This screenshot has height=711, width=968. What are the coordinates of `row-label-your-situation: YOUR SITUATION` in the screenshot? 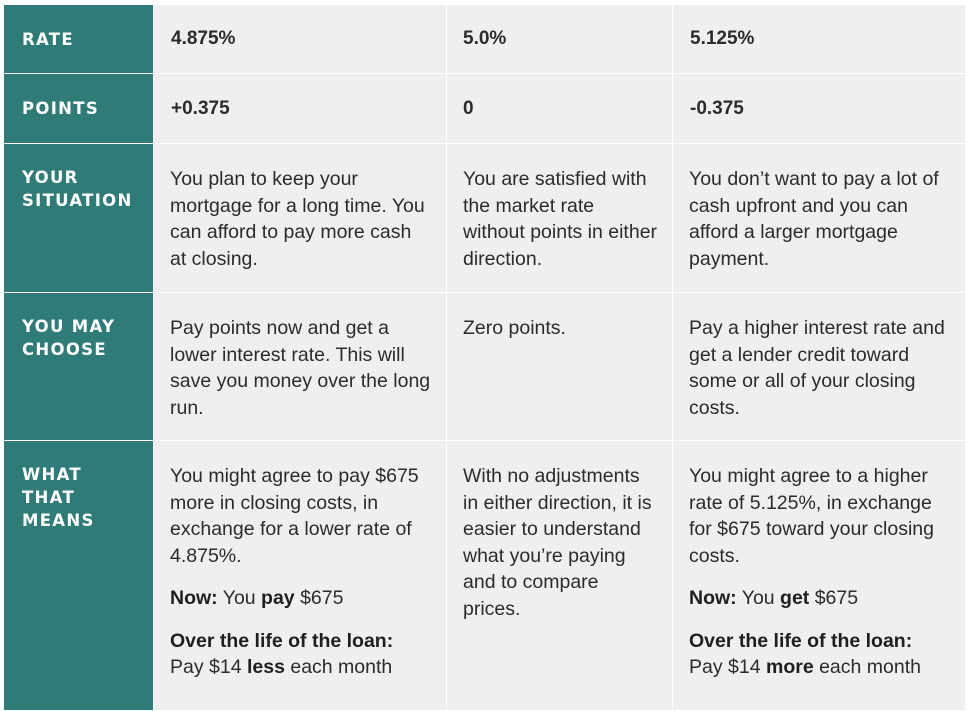 It's located at (78, 218).